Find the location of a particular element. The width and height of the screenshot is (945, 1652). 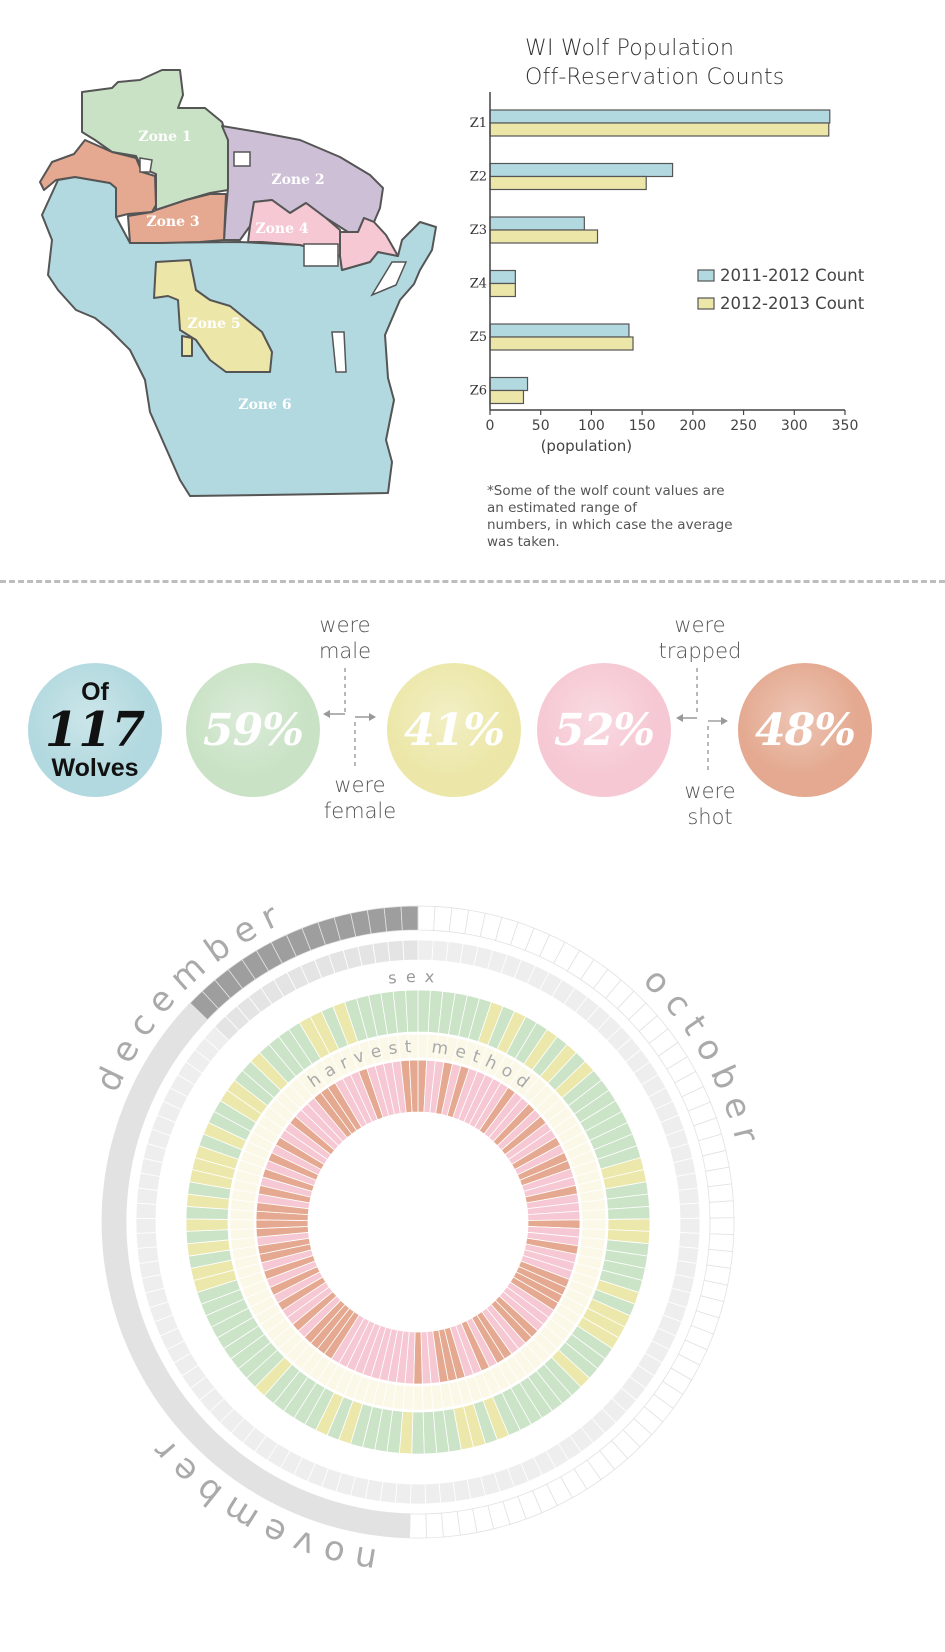

zone-5-label: Zone 5 is located at coordinates (213, 324).